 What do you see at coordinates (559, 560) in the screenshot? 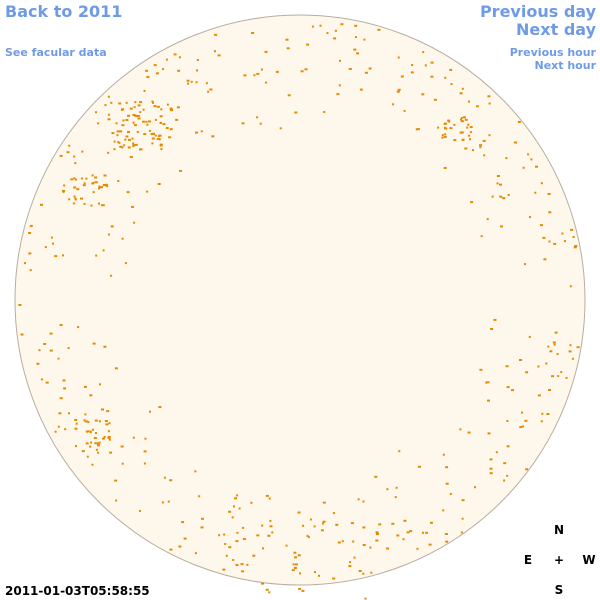
I see `compass-center: +` at bounding box center [559, 560].